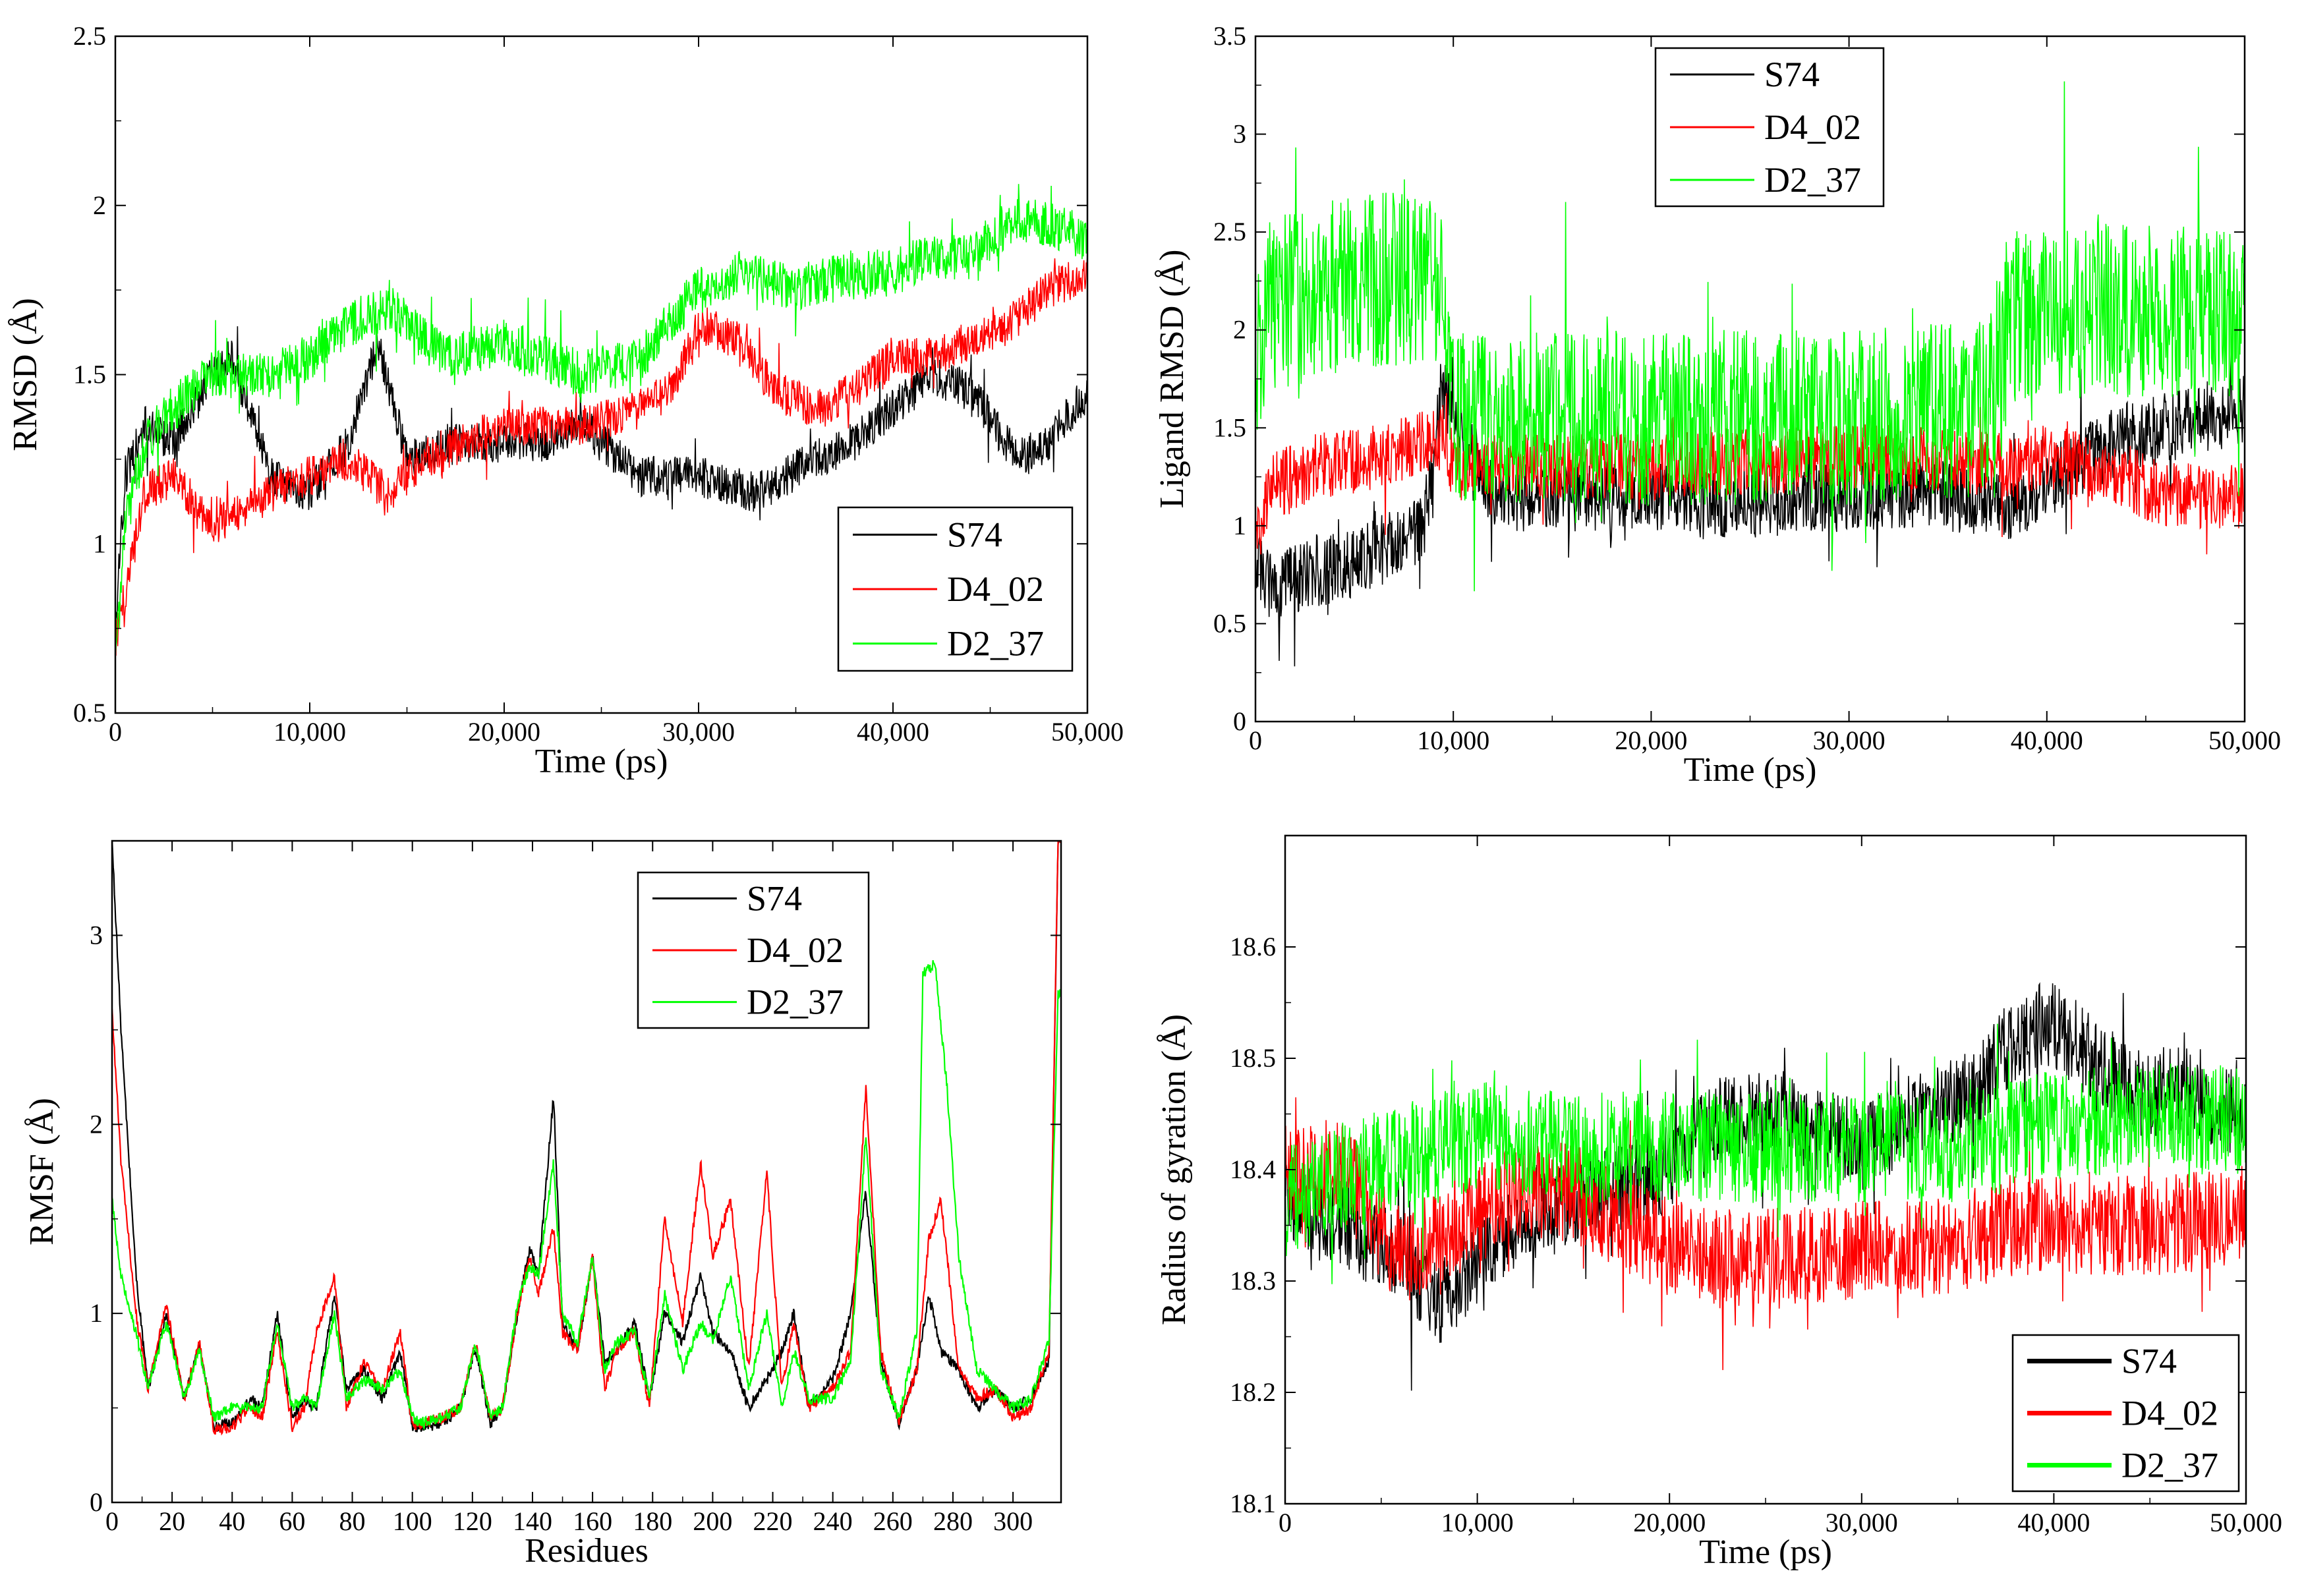 Image resolution: width=2304 pixels, height=1596 pixels. What do you see at coordinates (1253, 1281) in the screenshot?
I see `y-tick-label: 18.3` at bounding box center [1253, 1281].